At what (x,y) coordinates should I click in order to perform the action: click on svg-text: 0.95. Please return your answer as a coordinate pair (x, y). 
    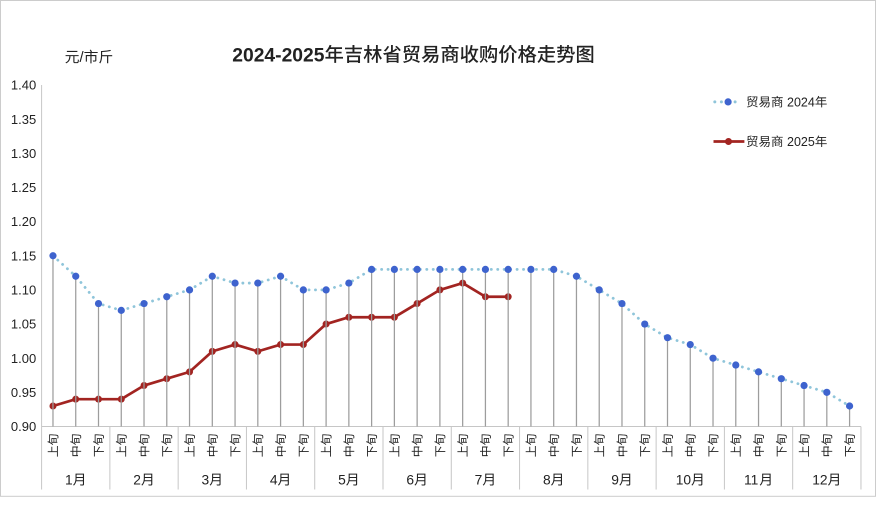
    Looking at the image, I should click on (23, 392).